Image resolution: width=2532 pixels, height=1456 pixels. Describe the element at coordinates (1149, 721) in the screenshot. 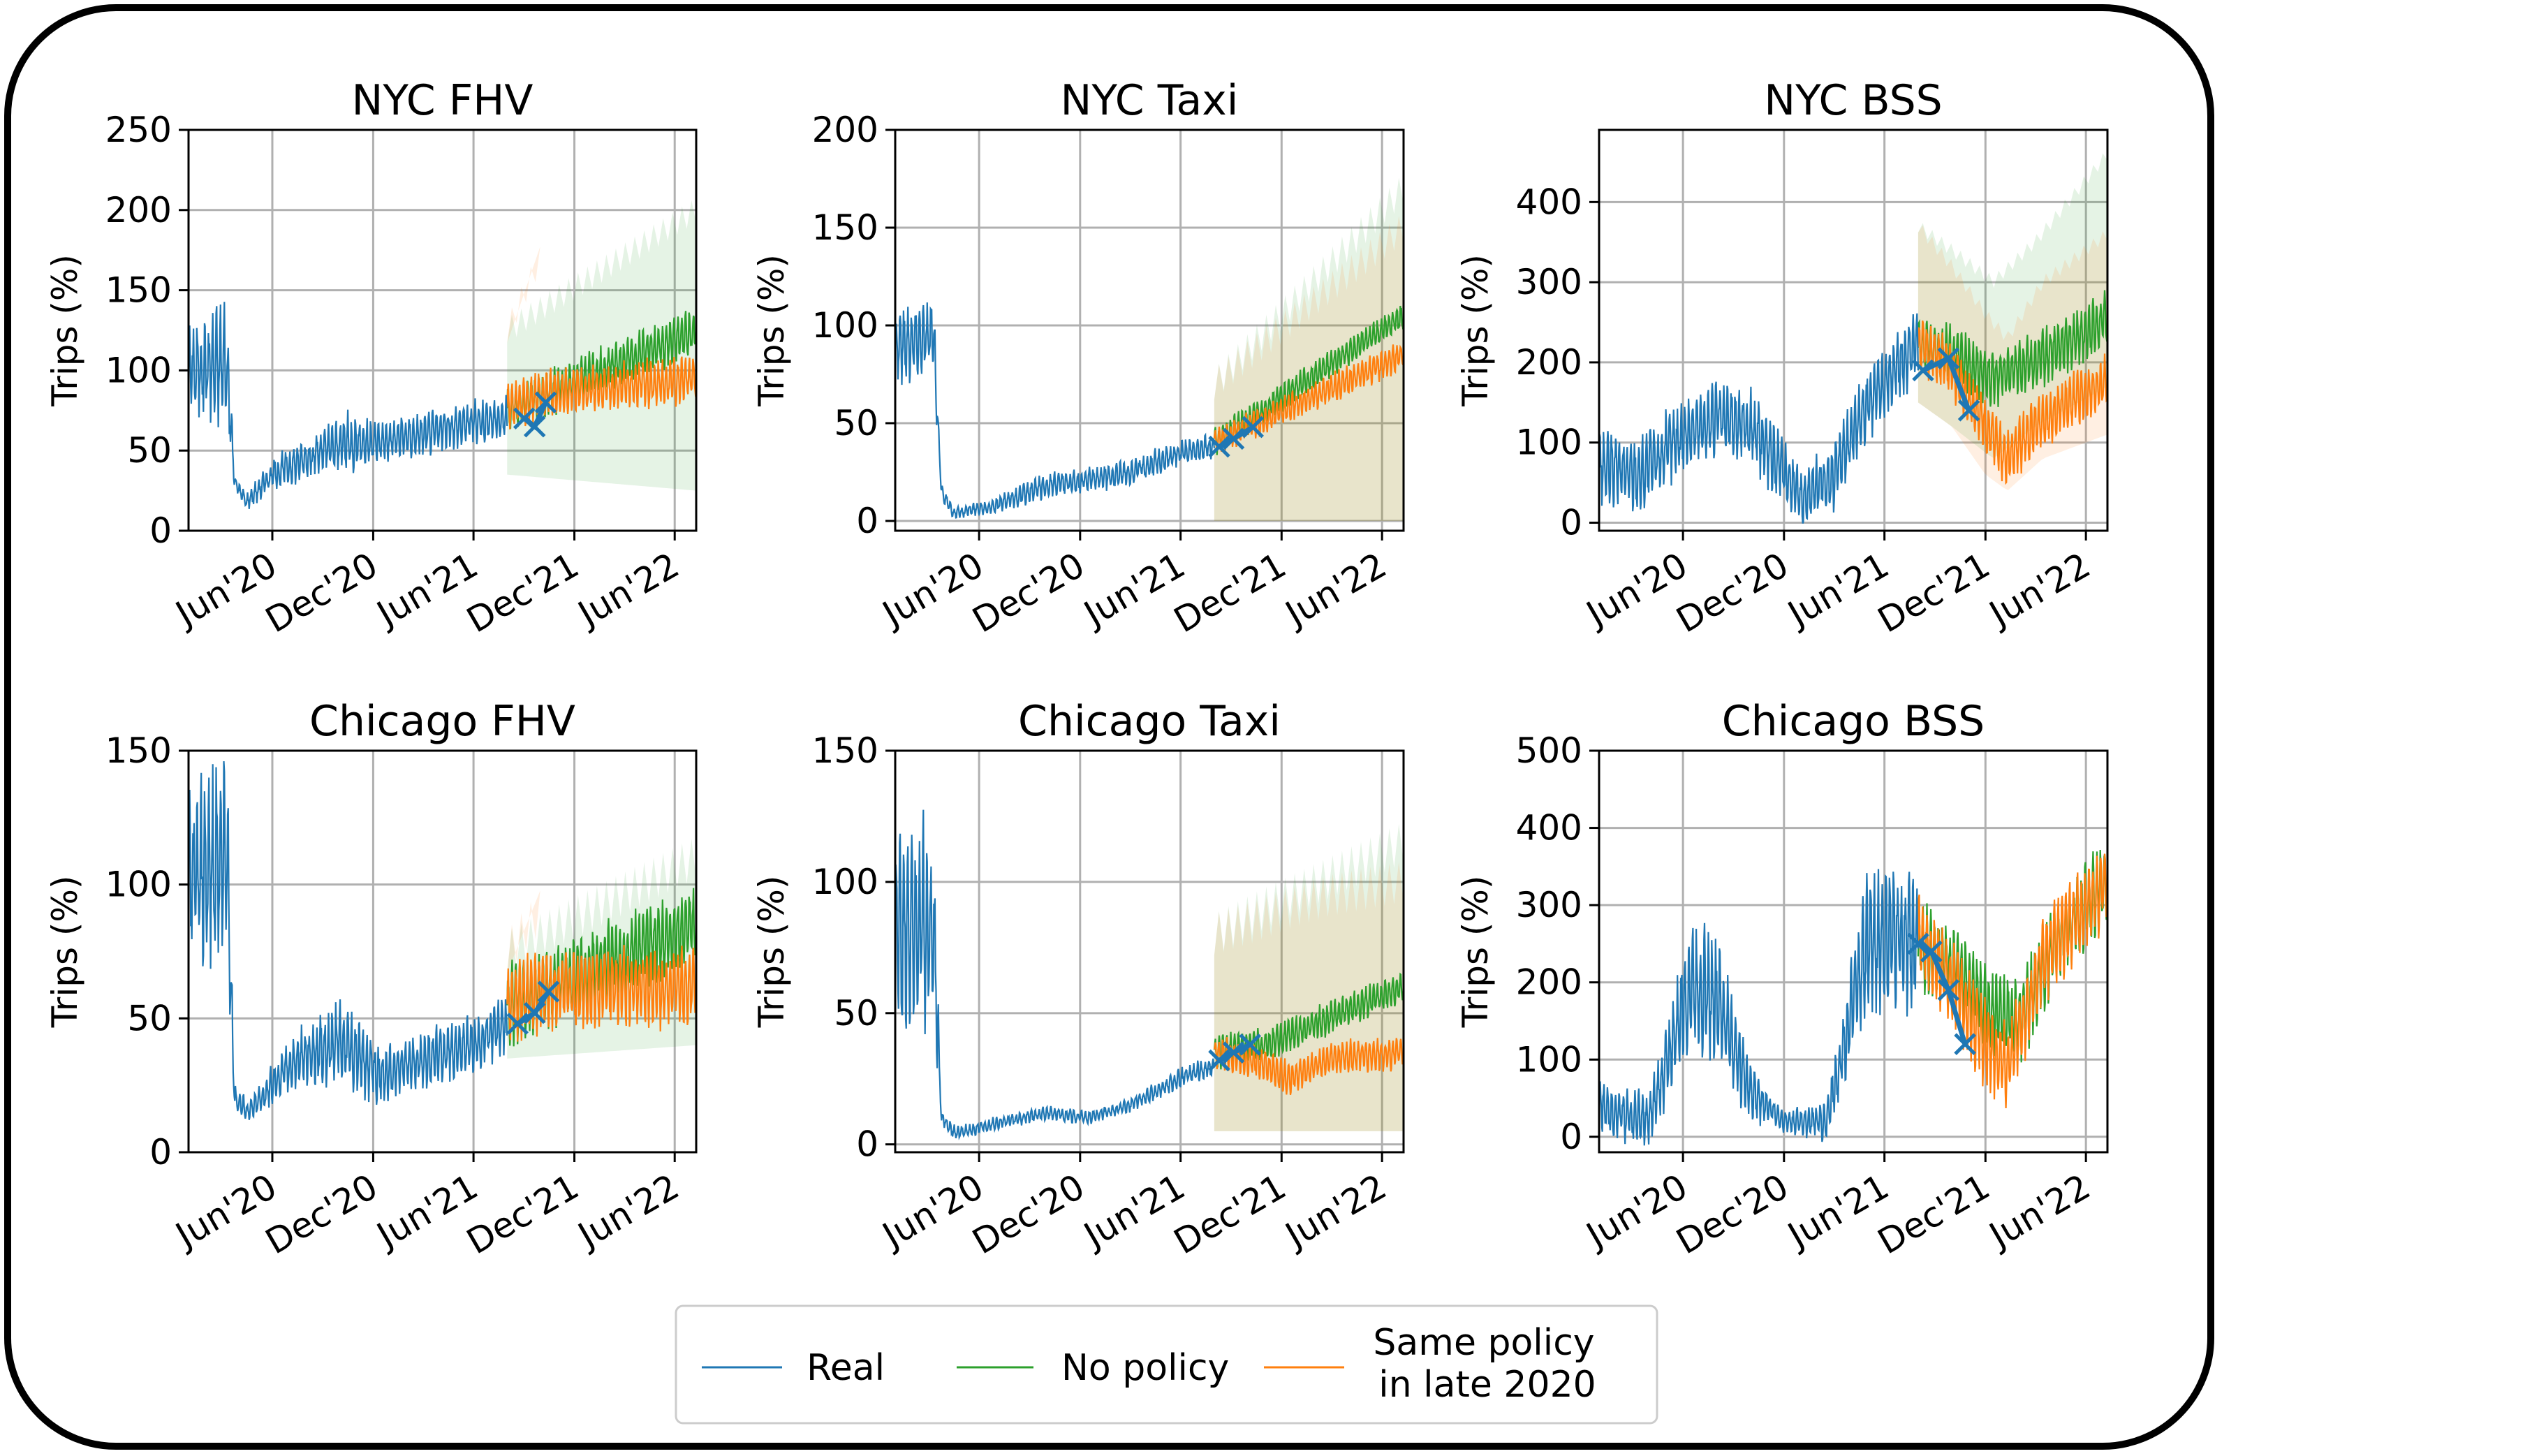

I see `panel-title: Chicago Taxi` at that location.